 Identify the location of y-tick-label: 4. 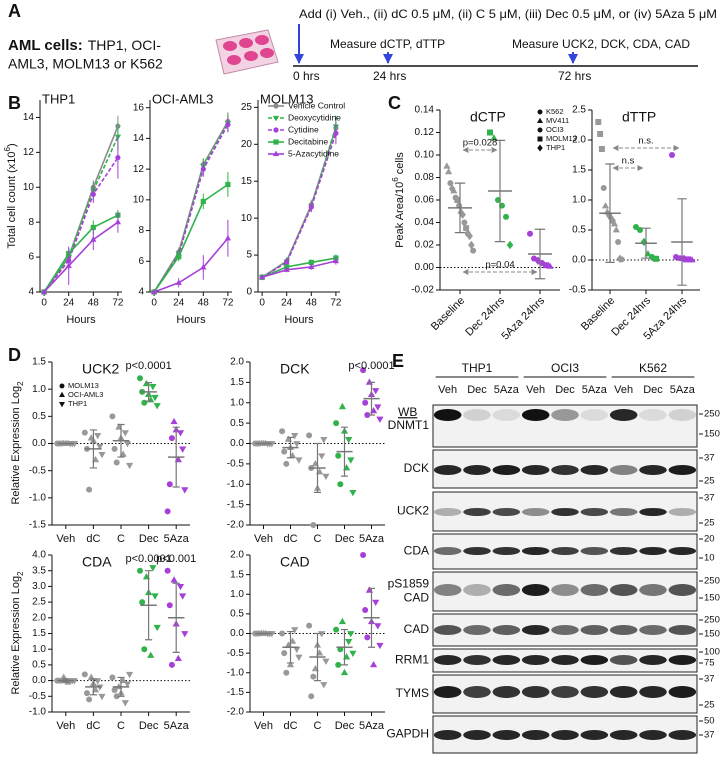
(141, 292).